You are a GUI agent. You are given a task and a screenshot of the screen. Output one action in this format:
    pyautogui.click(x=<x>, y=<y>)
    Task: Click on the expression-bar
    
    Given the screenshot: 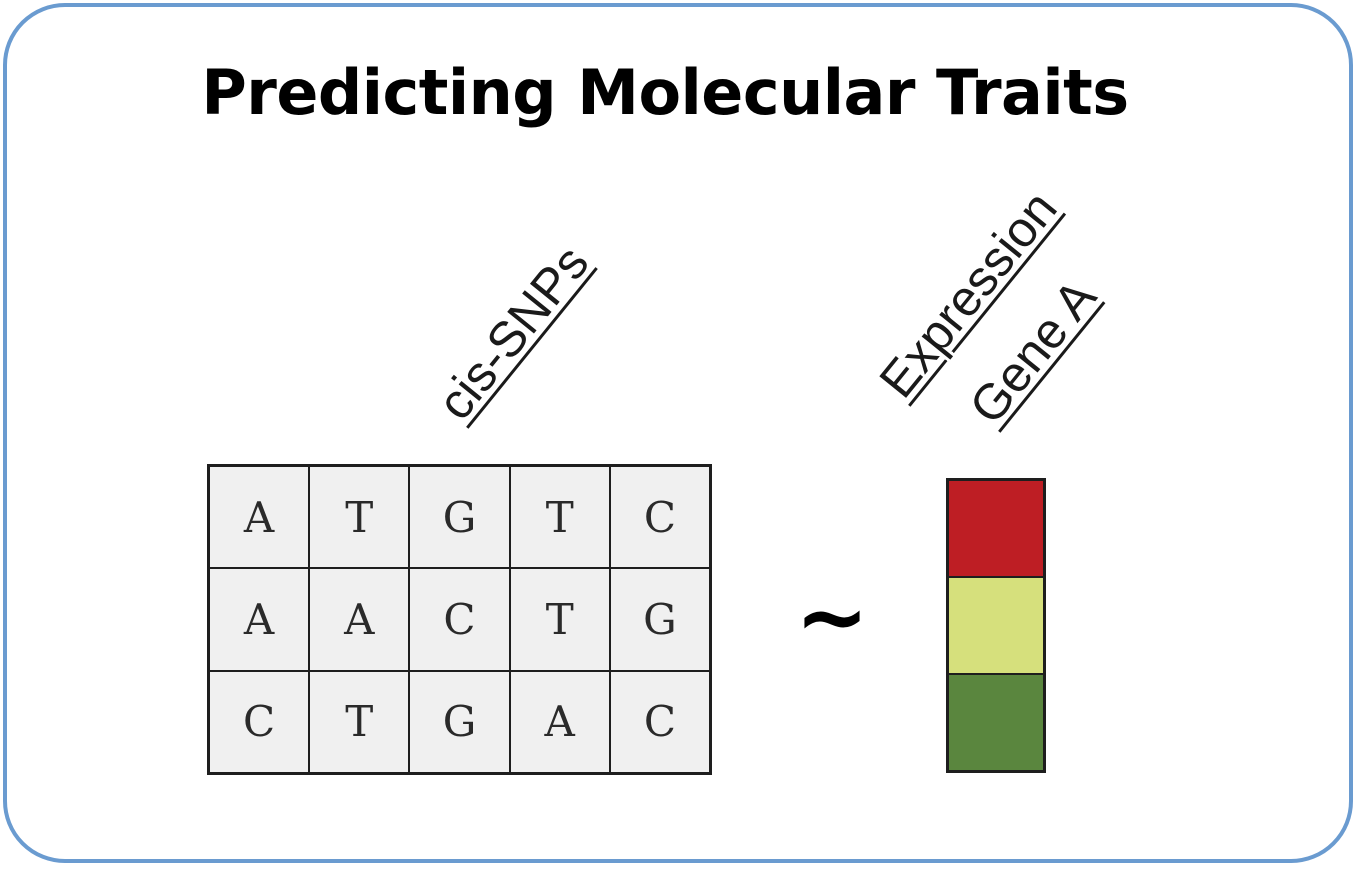 What is the action you would take?
    pyautogui.click(x=996, y=625)
    